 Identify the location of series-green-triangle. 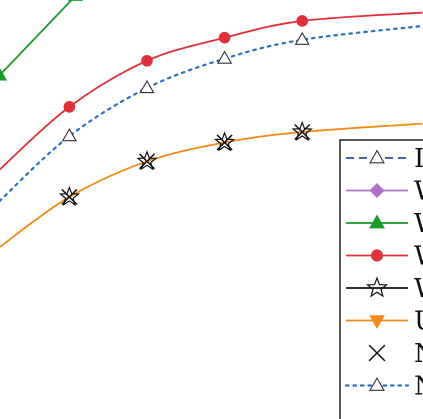
(42, 40).